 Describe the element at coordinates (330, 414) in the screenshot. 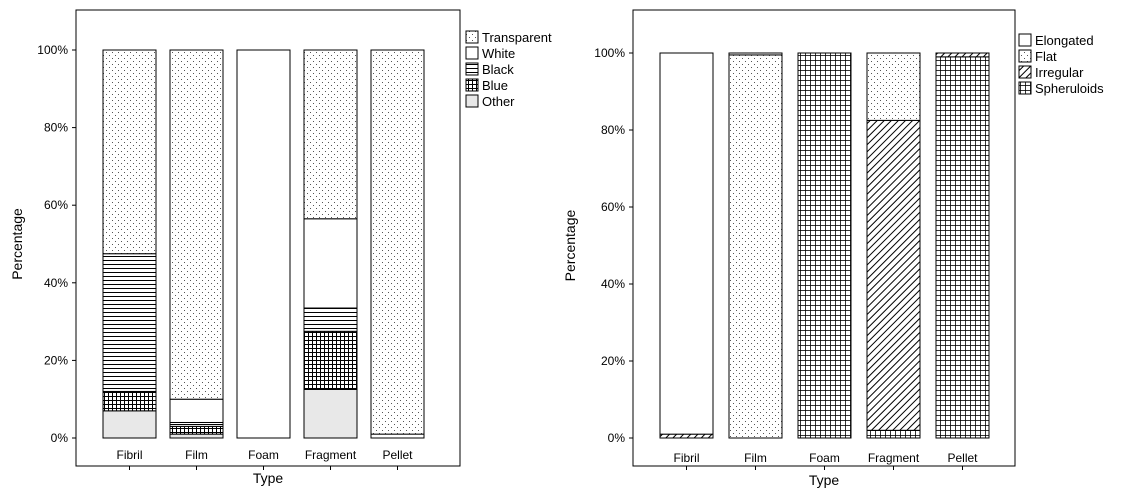

I see `bar-segment-fragment-other` at that location.